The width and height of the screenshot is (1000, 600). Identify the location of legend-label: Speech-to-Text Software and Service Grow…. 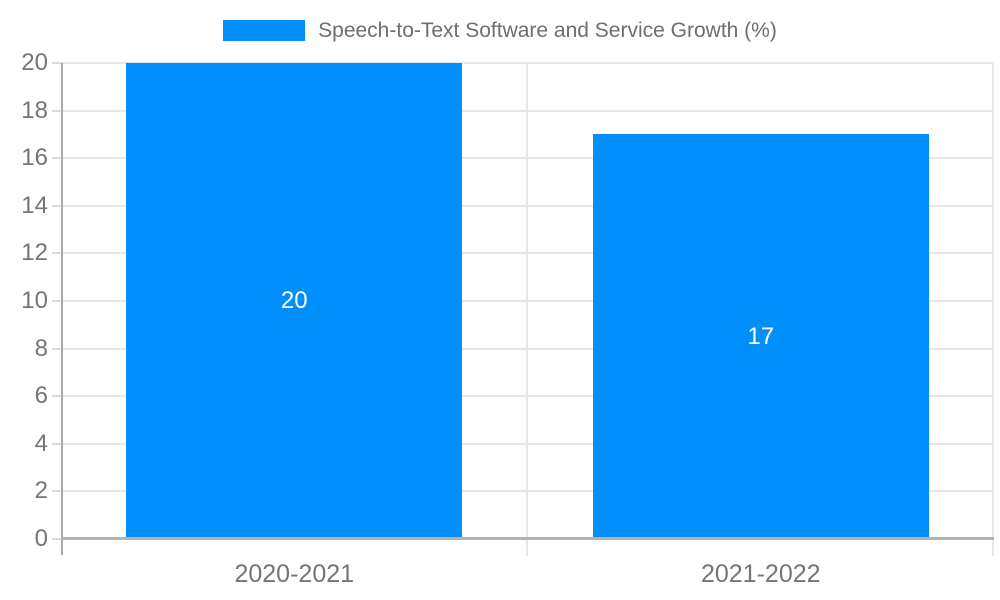
(547, 30).